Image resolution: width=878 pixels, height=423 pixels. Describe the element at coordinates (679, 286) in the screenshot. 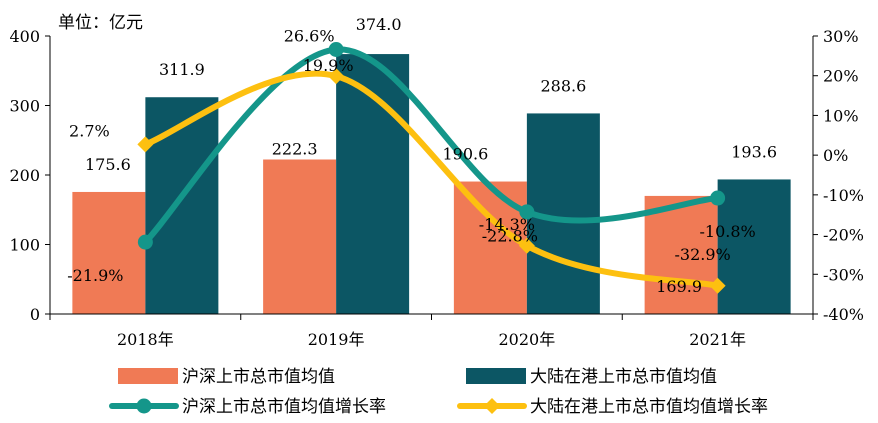

I see `bar-value-label: 169.9` at that location.